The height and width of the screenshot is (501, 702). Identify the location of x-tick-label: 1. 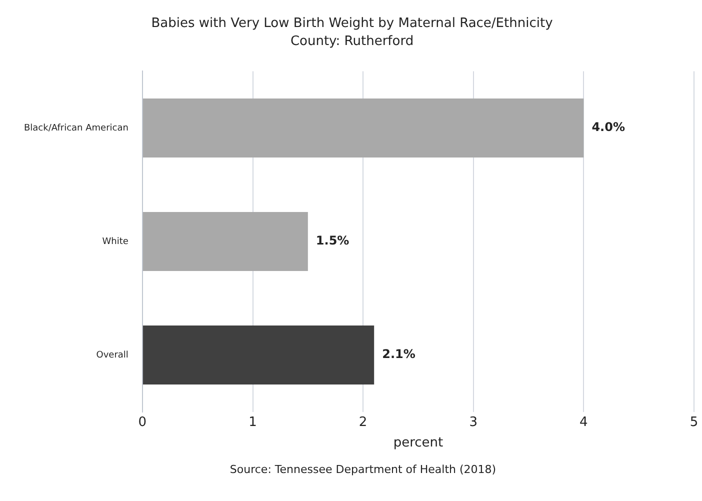
(252, 422).